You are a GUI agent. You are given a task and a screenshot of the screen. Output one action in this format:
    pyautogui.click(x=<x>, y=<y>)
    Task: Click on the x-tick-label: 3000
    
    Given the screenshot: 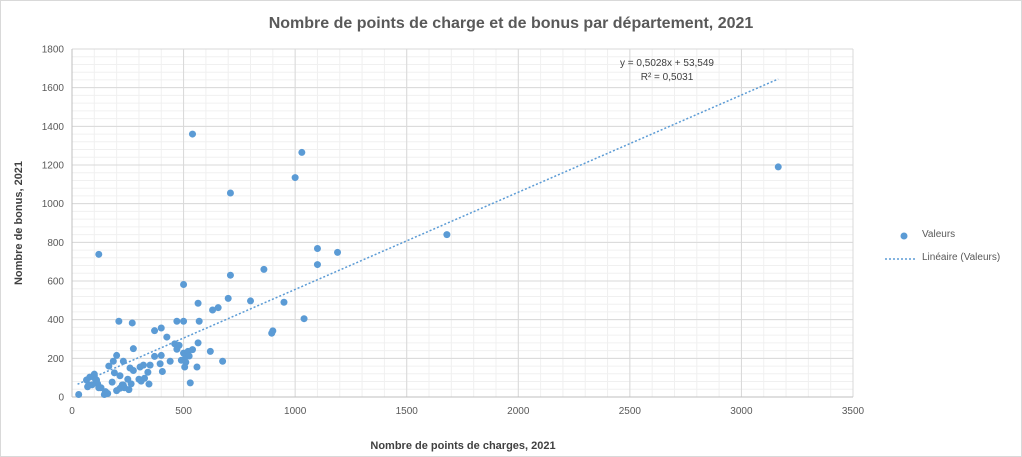 What is the action you would take?
    pyautogui.click(x=741, y=411)
    